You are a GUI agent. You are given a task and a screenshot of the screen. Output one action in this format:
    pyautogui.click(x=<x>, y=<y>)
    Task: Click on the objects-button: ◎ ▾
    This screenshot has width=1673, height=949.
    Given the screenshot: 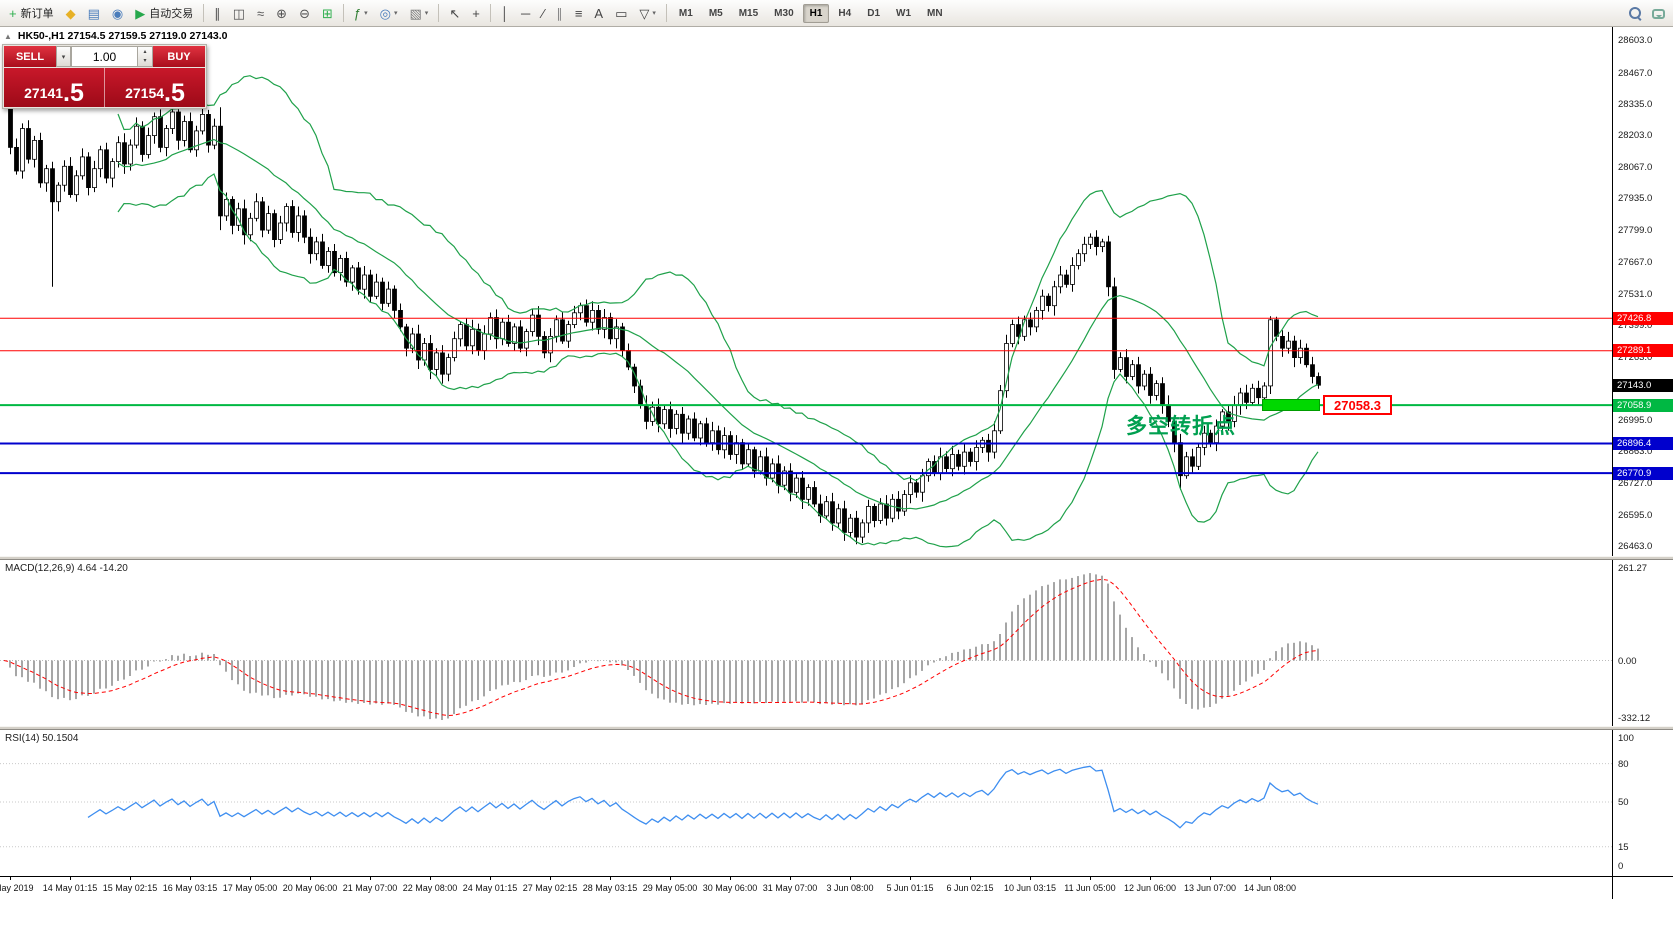 What is the action you would take?
    pyautogui.click(x=389, y=13)
    